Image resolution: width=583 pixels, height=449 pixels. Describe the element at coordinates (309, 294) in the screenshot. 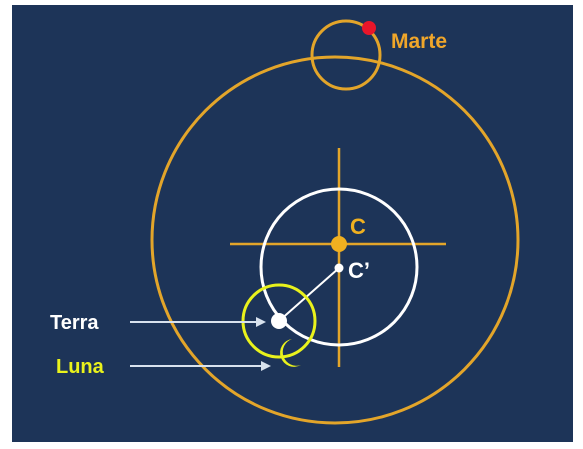

I see `radius-line` at that location.